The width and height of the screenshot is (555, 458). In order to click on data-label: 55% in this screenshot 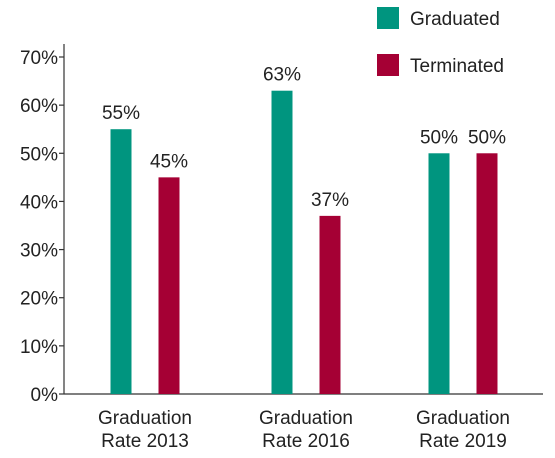, I will do `click(121, 113)`.